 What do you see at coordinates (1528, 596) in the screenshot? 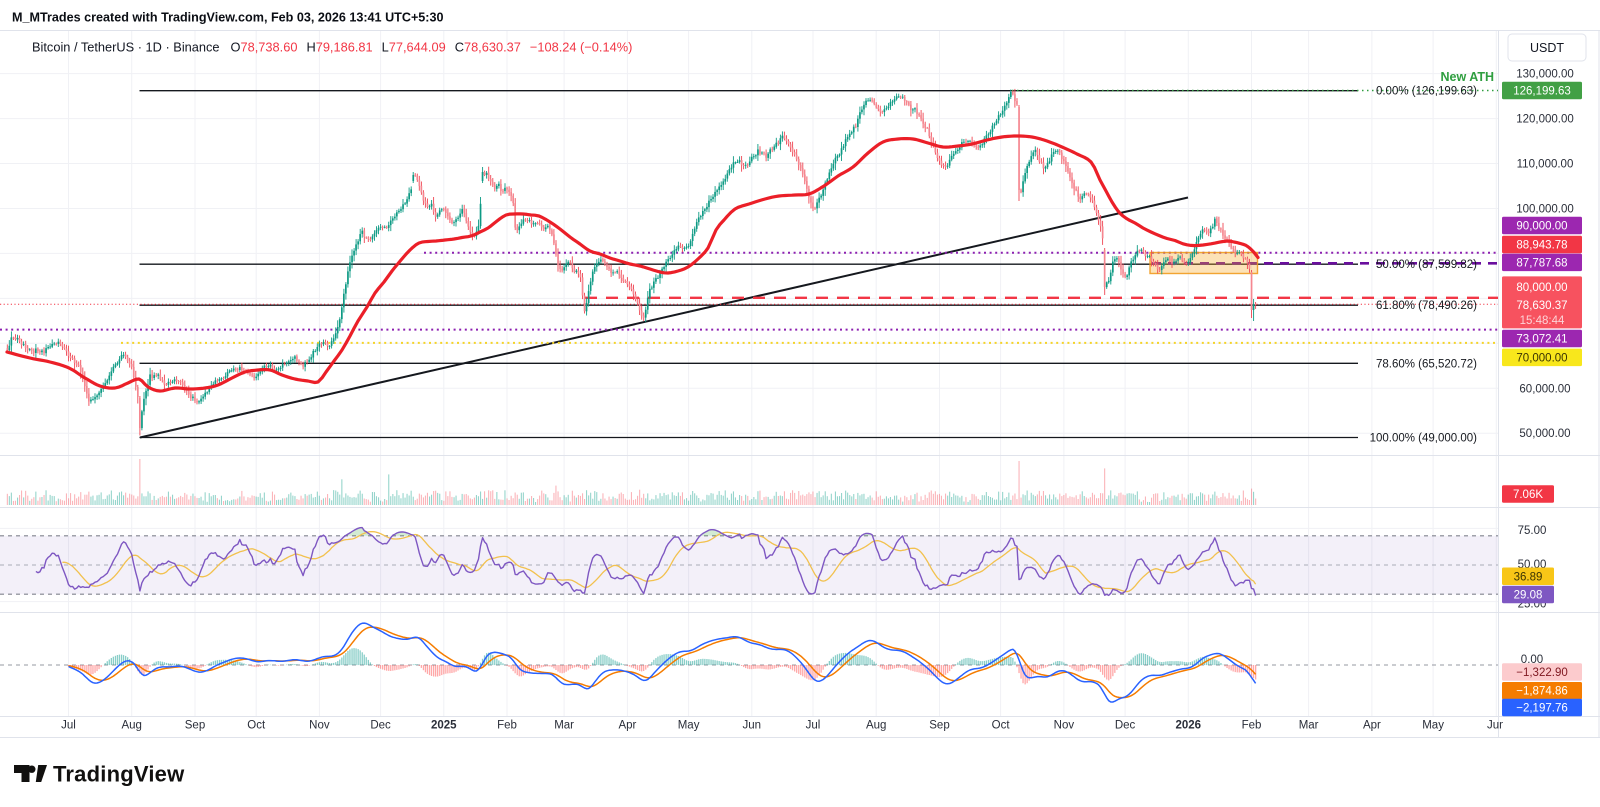
I see `svg-text: 29.08` at bounding box center [1528, 596].